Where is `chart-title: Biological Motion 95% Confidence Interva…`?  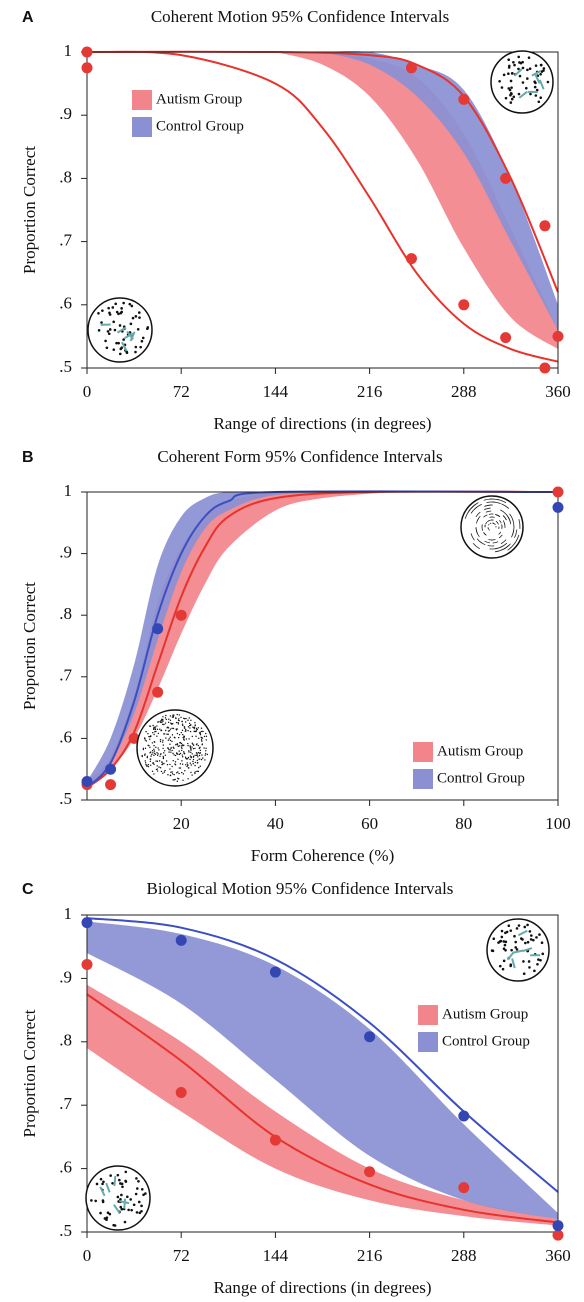 chart-title: Biological Motion 95% Confidence Interva… is located at coordinates (300, 888).